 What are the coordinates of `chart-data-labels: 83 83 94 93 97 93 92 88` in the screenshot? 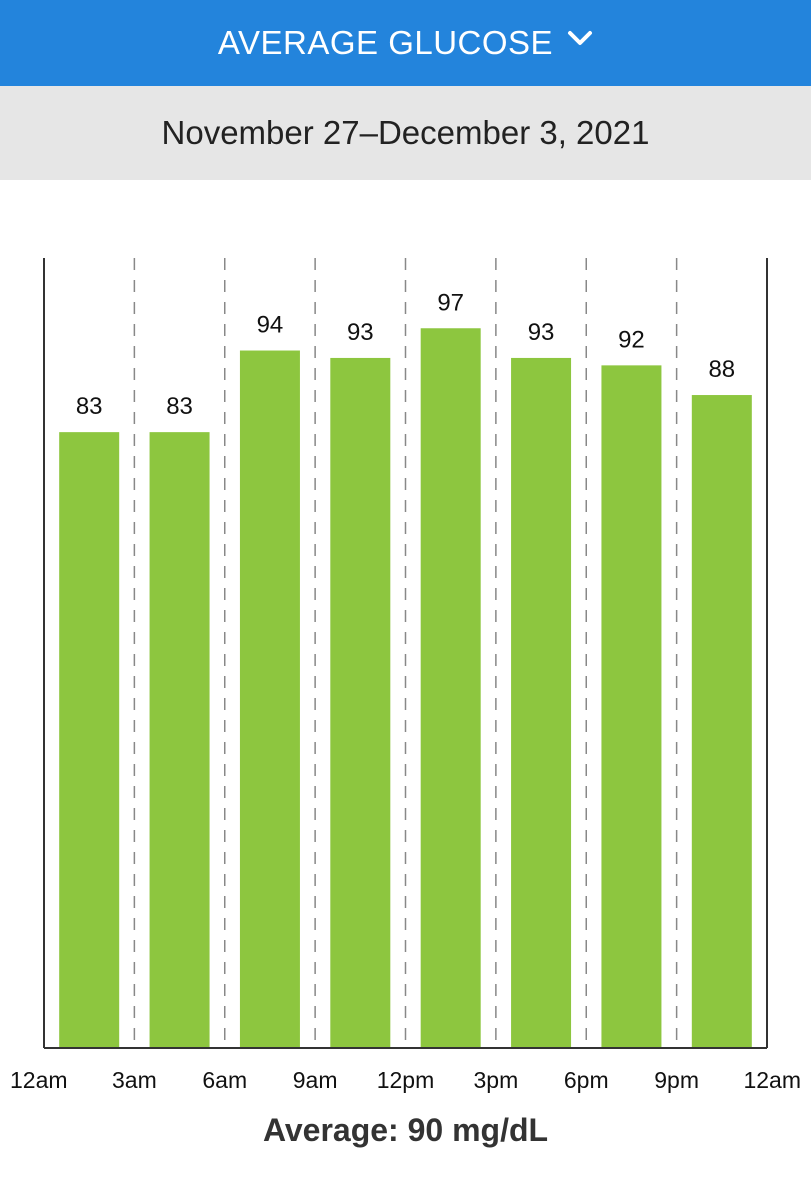 It's located at (405, 354).